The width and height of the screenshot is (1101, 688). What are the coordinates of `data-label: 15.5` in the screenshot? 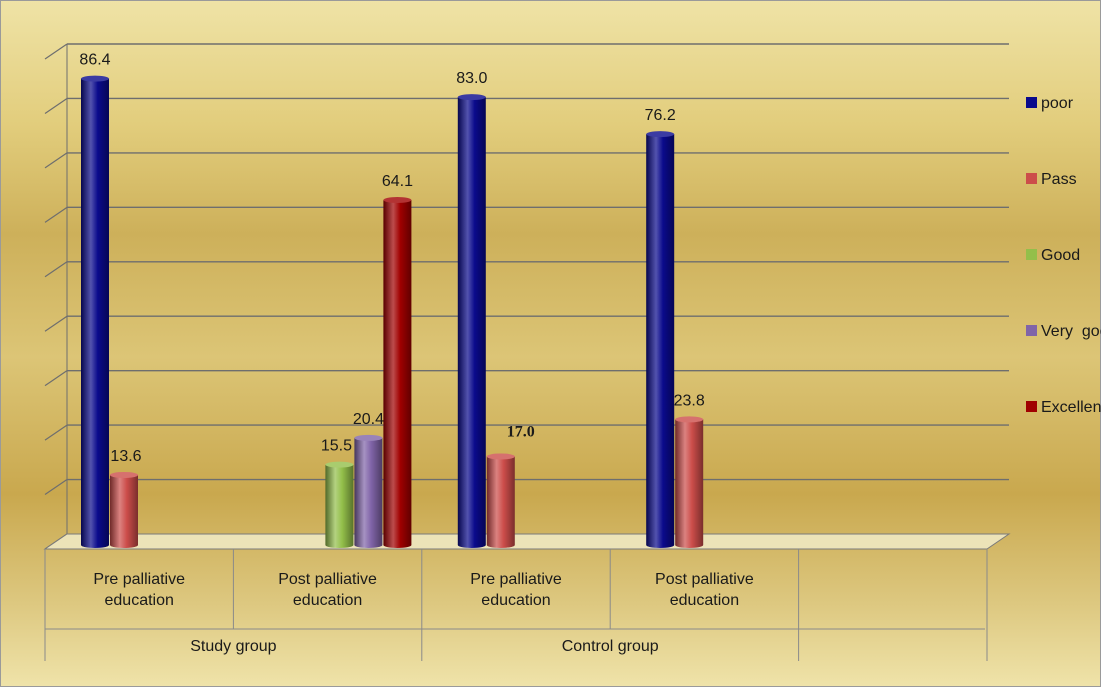 It's located at (336, 446).